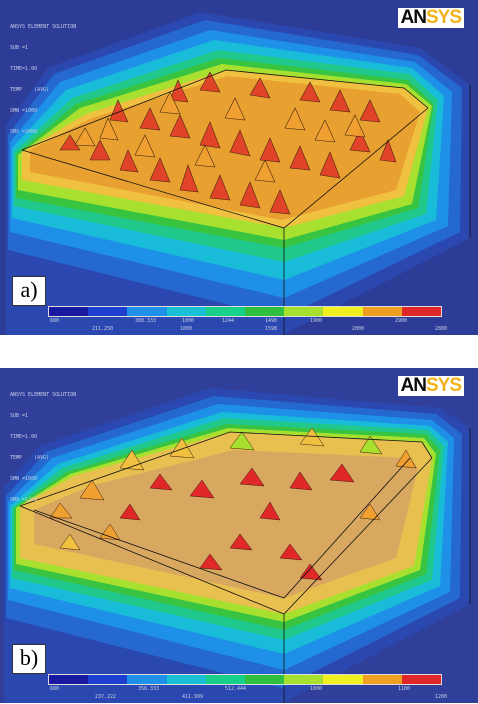  Describe the element at coordinates (441, 329) in the screenshot. I see `colorbar-tick: 2880` at that location.